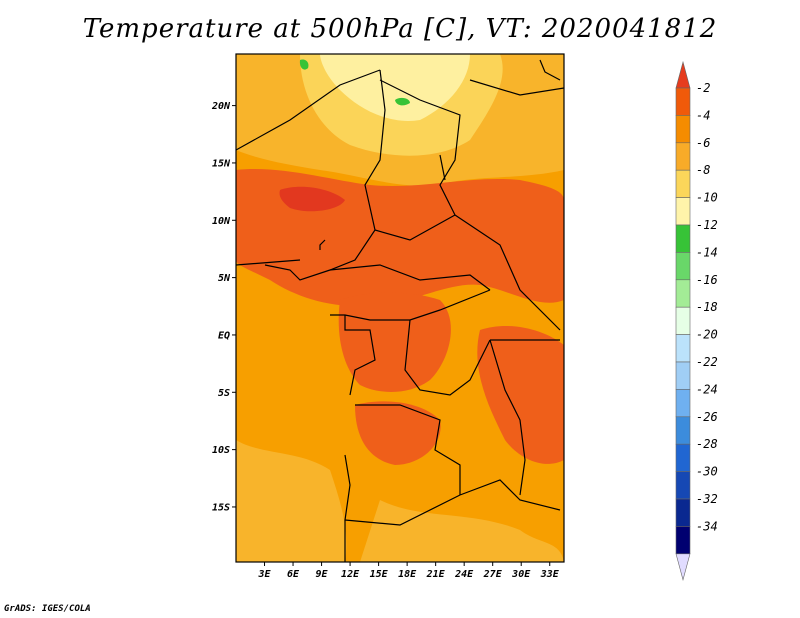  I want to click on legend-label: -26, so click(707, 417).